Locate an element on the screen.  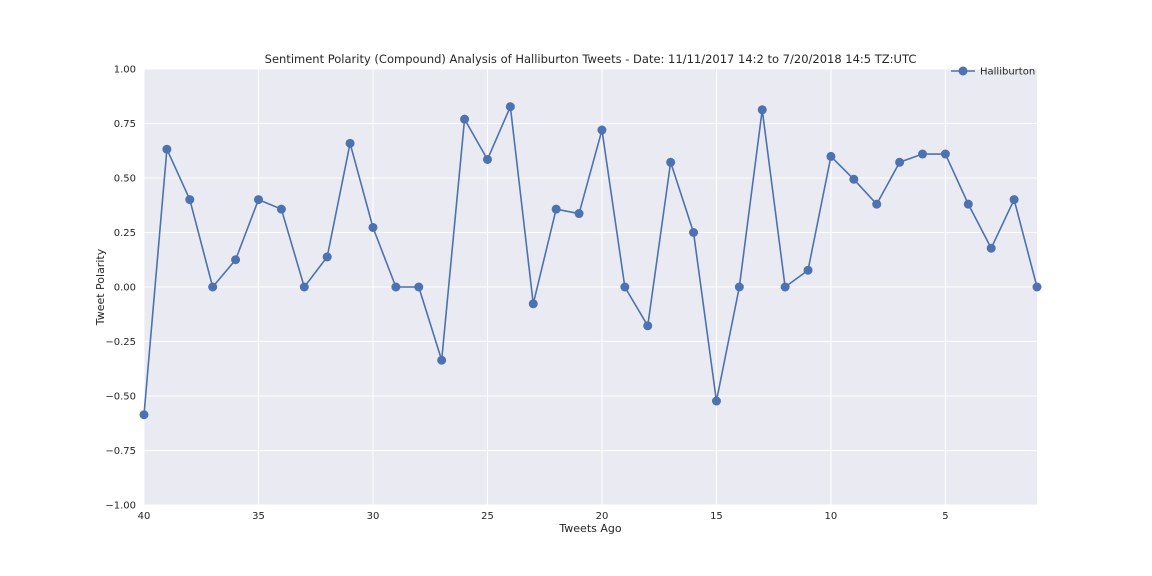
y-axis-ticks: −1.00 −0.75 −0.50 −0.25 0.00 0.25 0.50 0.75 1.00 is located at coordinates (120, 288).